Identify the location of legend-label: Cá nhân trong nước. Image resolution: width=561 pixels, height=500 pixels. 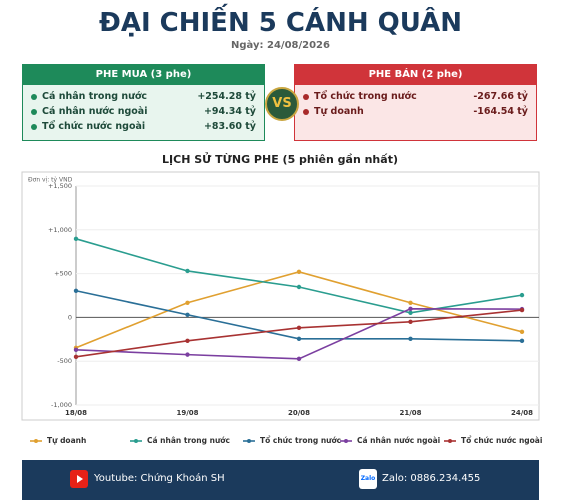
(188, 440).